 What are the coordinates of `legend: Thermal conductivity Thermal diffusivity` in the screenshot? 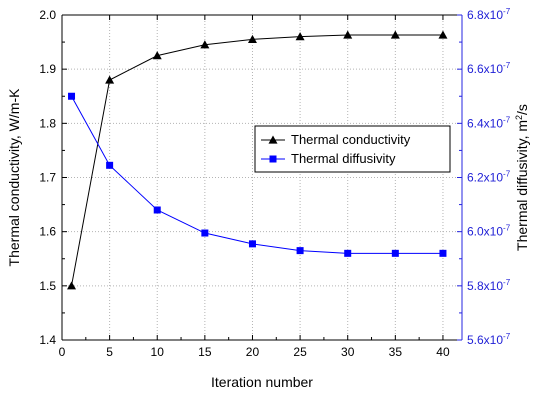 It's located at (352, 149).